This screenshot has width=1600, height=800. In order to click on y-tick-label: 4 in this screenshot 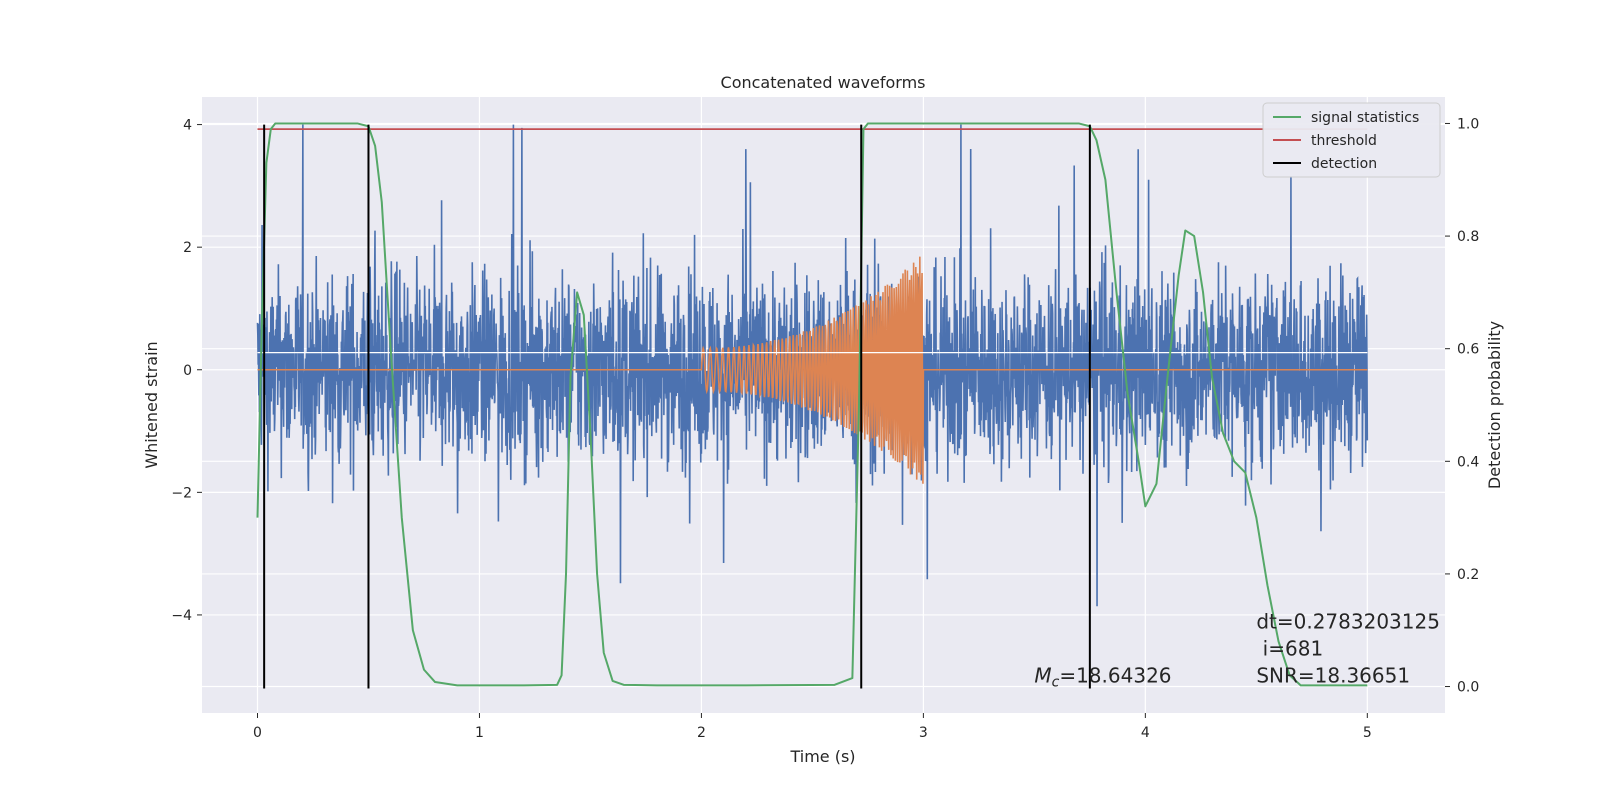, I will do `click(187, 126)`.